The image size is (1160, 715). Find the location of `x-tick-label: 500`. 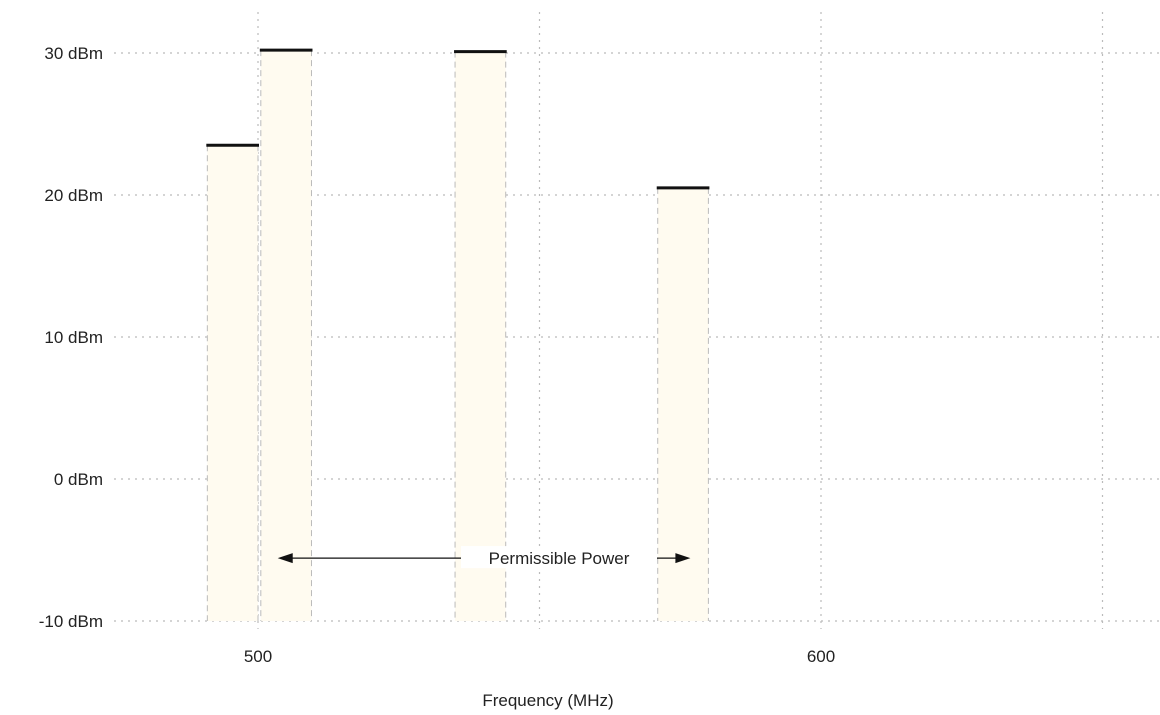

x-tick-label: 500 is located at coordinates (258, 656).